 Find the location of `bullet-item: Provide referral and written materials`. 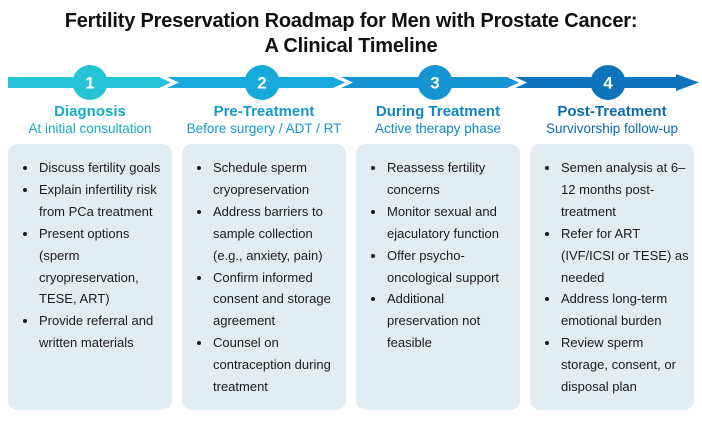

bullet-item: Provide referral and written materials is located at coordinates (102, 332).